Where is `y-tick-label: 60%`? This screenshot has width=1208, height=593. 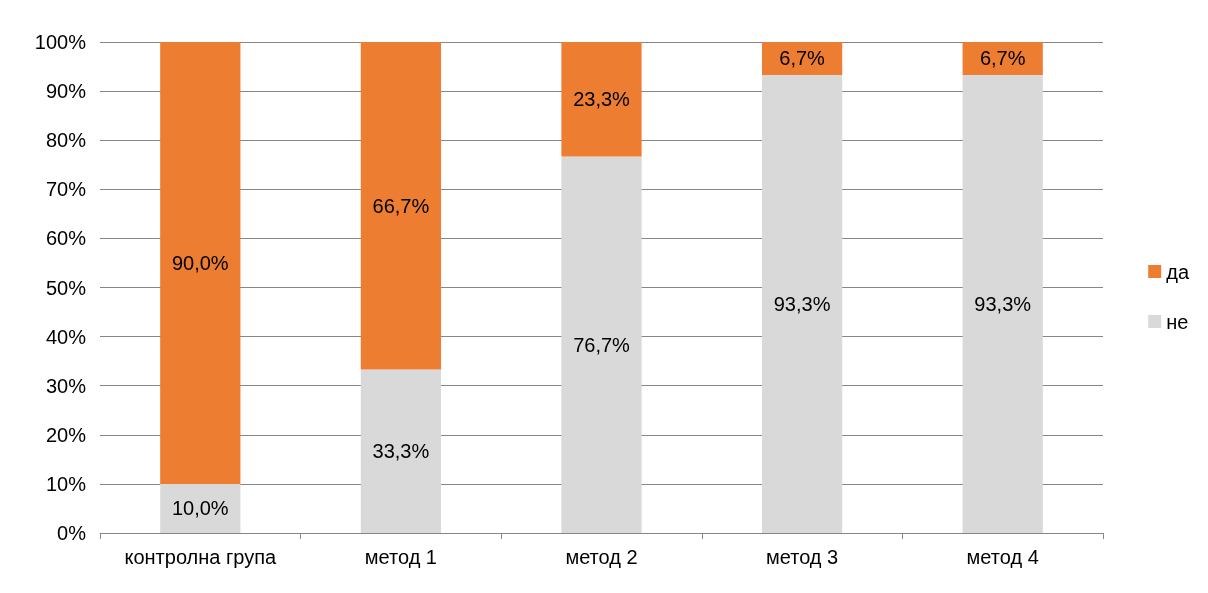
y-tick-label: 60% is located at coordinates (66, 238).